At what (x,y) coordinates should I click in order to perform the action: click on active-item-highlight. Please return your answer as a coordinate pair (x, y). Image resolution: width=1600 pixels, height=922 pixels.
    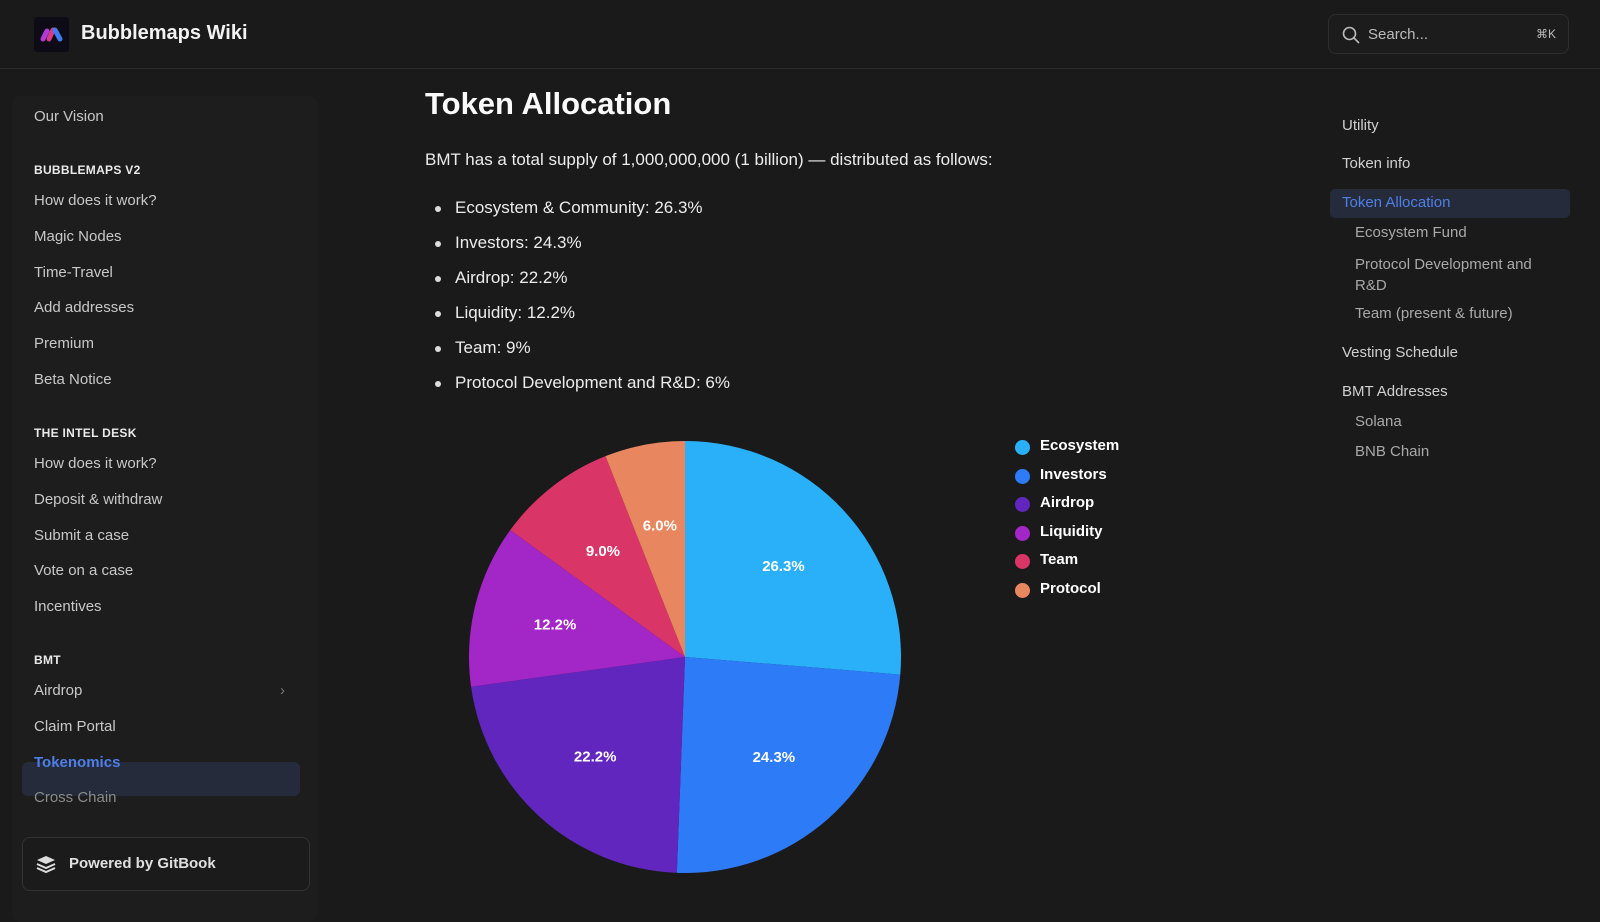
    Looking at the image, I should click on (161, 779).